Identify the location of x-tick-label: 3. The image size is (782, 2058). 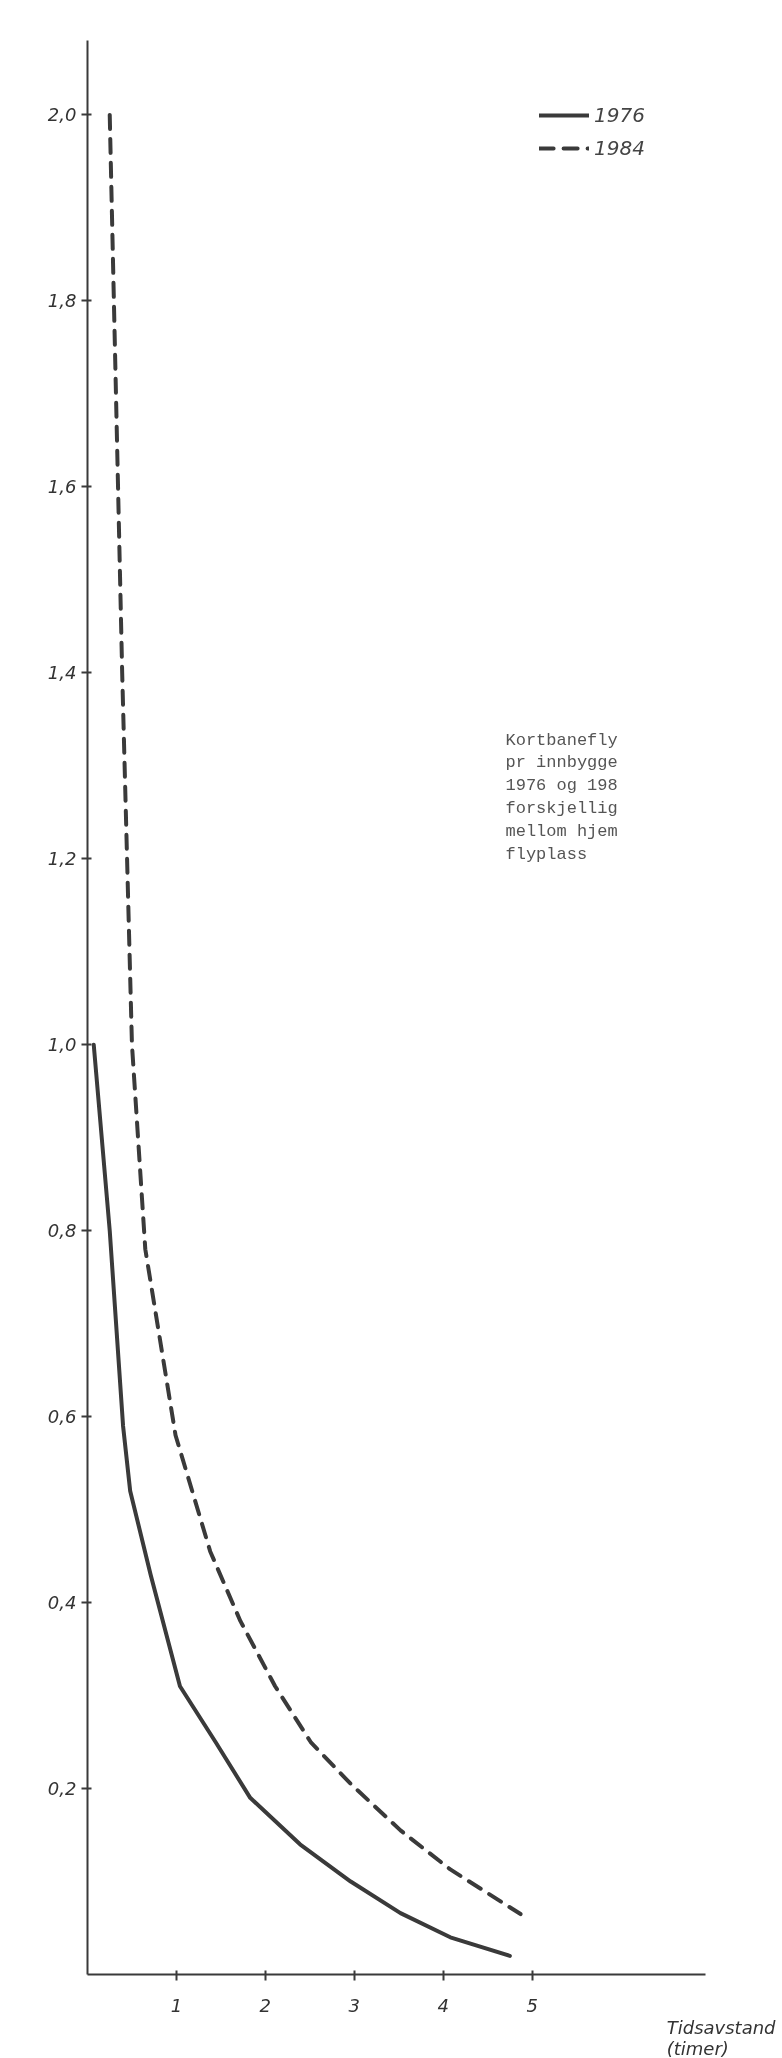
(354, 2005).